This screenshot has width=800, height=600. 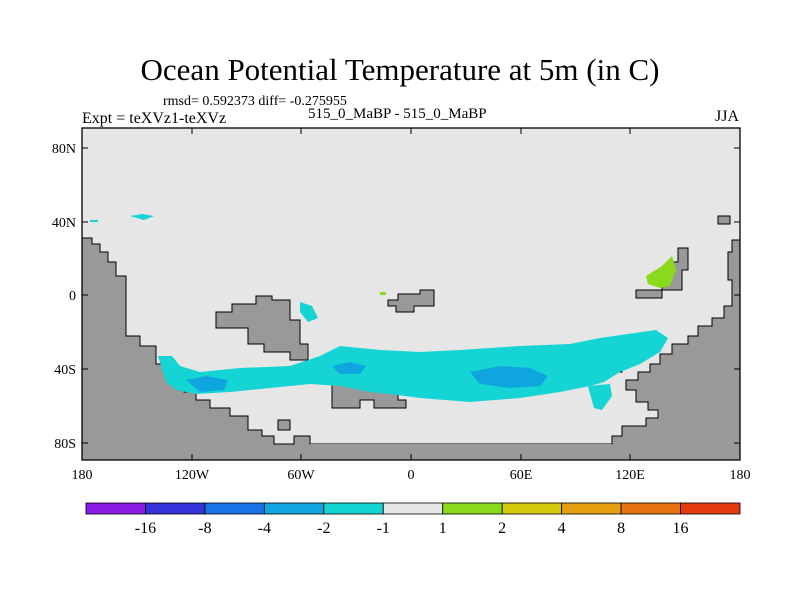 I want to click on lat-tick-label: 0, so click(x=72, y=296).